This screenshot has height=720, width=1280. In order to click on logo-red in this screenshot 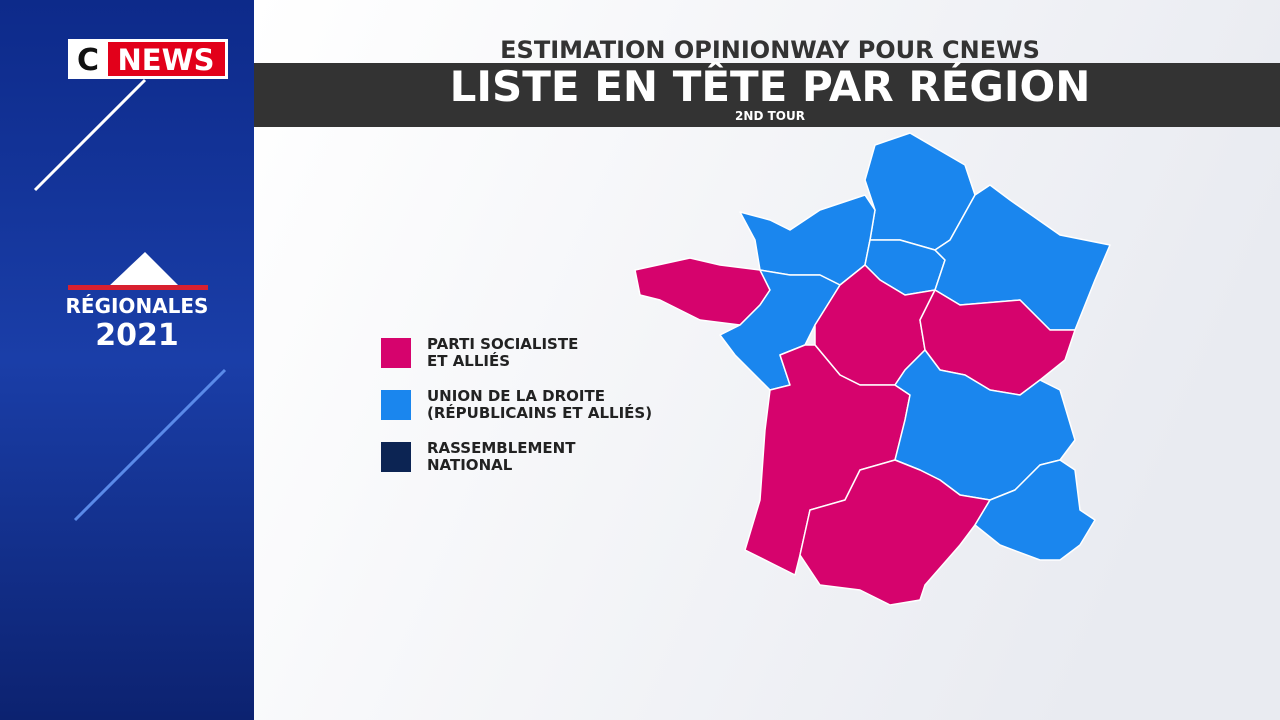, I will do `click(166, 59)`.